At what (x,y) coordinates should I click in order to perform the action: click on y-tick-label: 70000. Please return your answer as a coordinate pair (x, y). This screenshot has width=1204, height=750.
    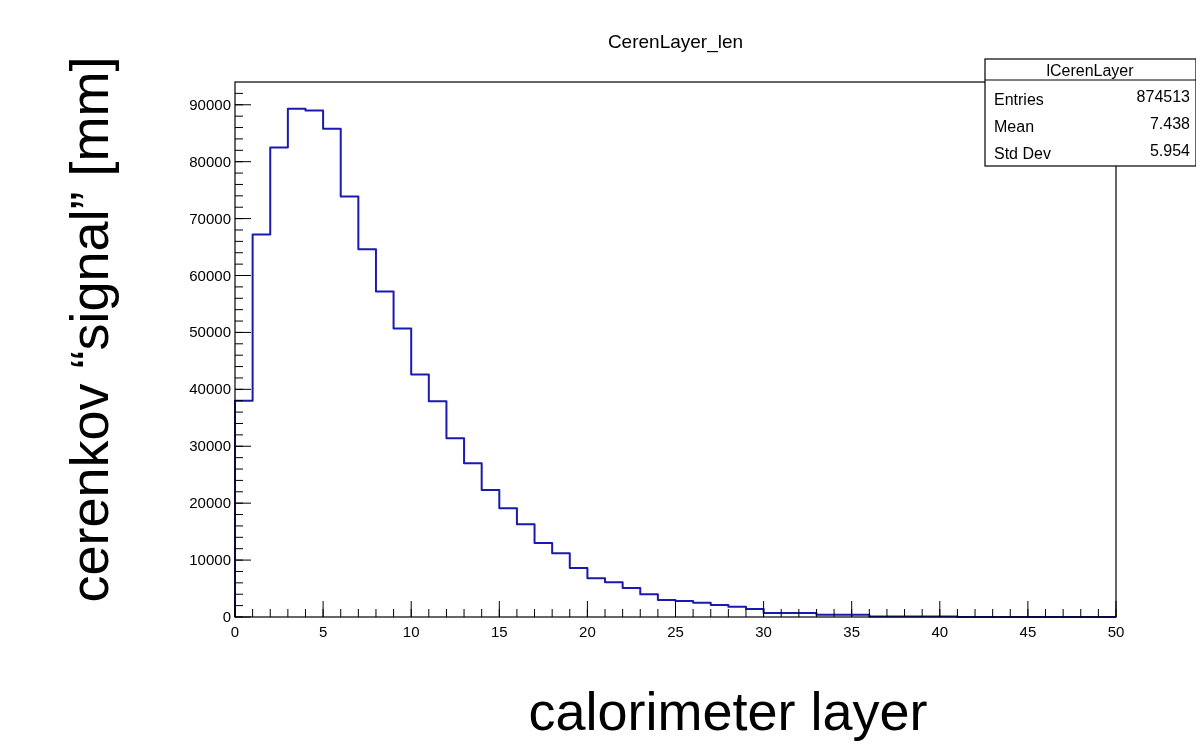
    Looking at the image, I should click on (210, 218).